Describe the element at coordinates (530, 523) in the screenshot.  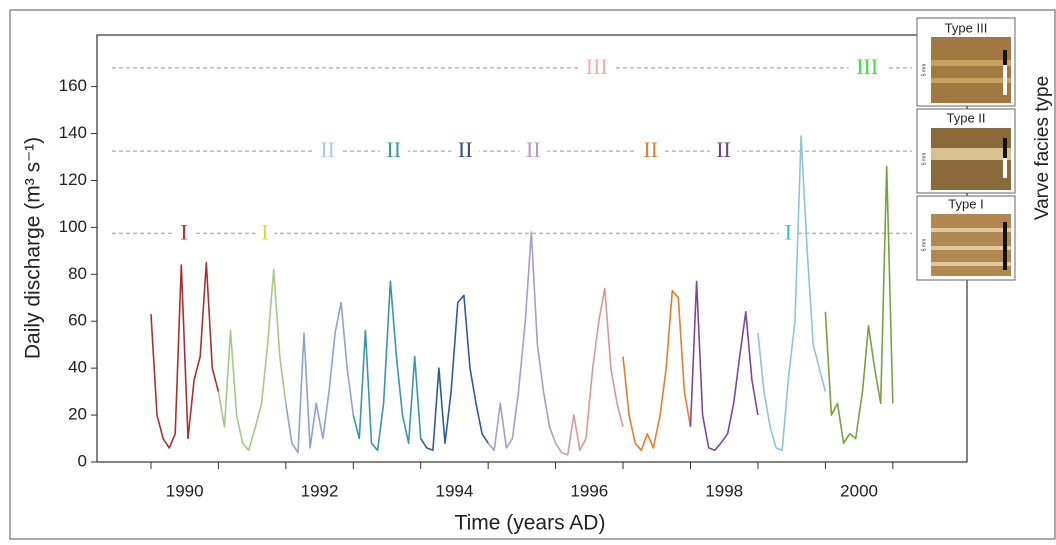
I see `x-axis-label: Time (years AD)` at that location.